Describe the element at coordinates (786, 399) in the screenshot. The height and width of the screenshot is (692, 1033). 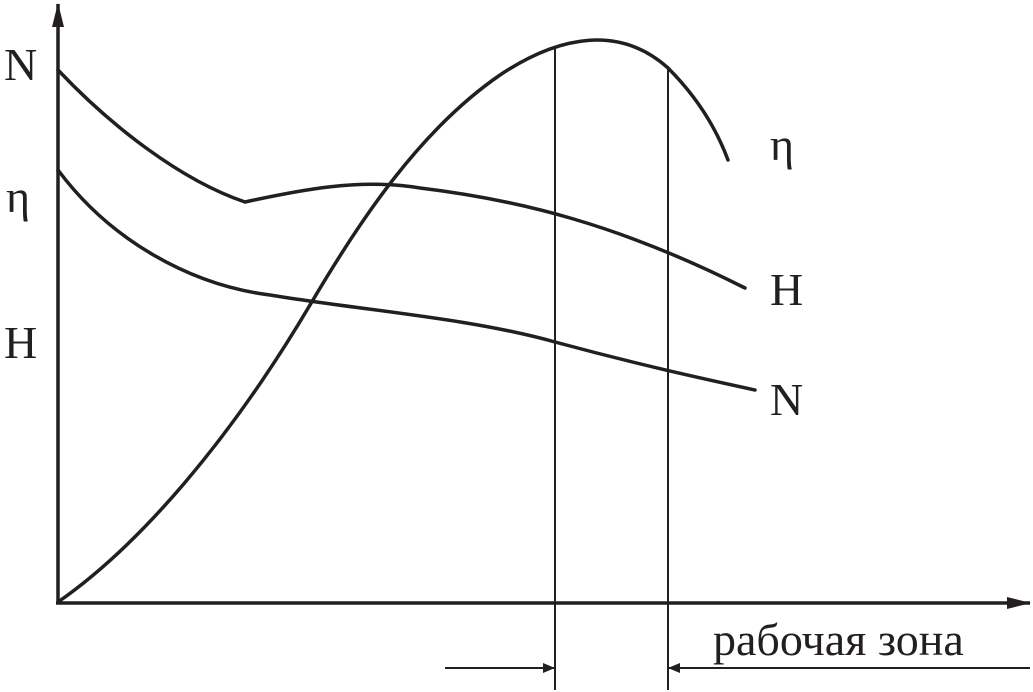
I see `curve-label: N` at that location.